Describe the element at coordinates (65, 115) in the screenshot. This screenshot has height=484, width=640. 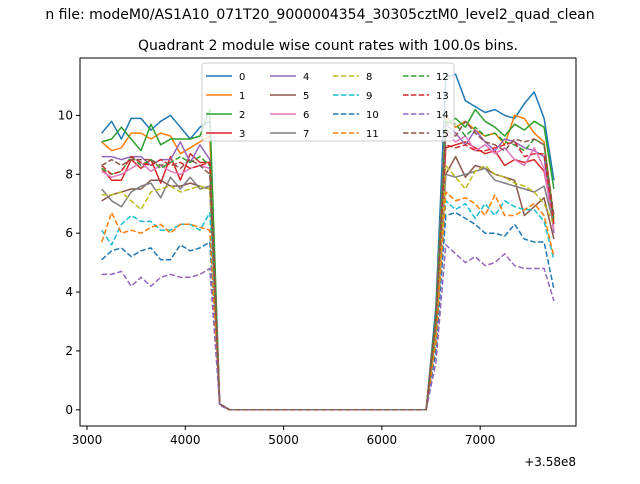
I see `y-tick-label: 10` at that location.